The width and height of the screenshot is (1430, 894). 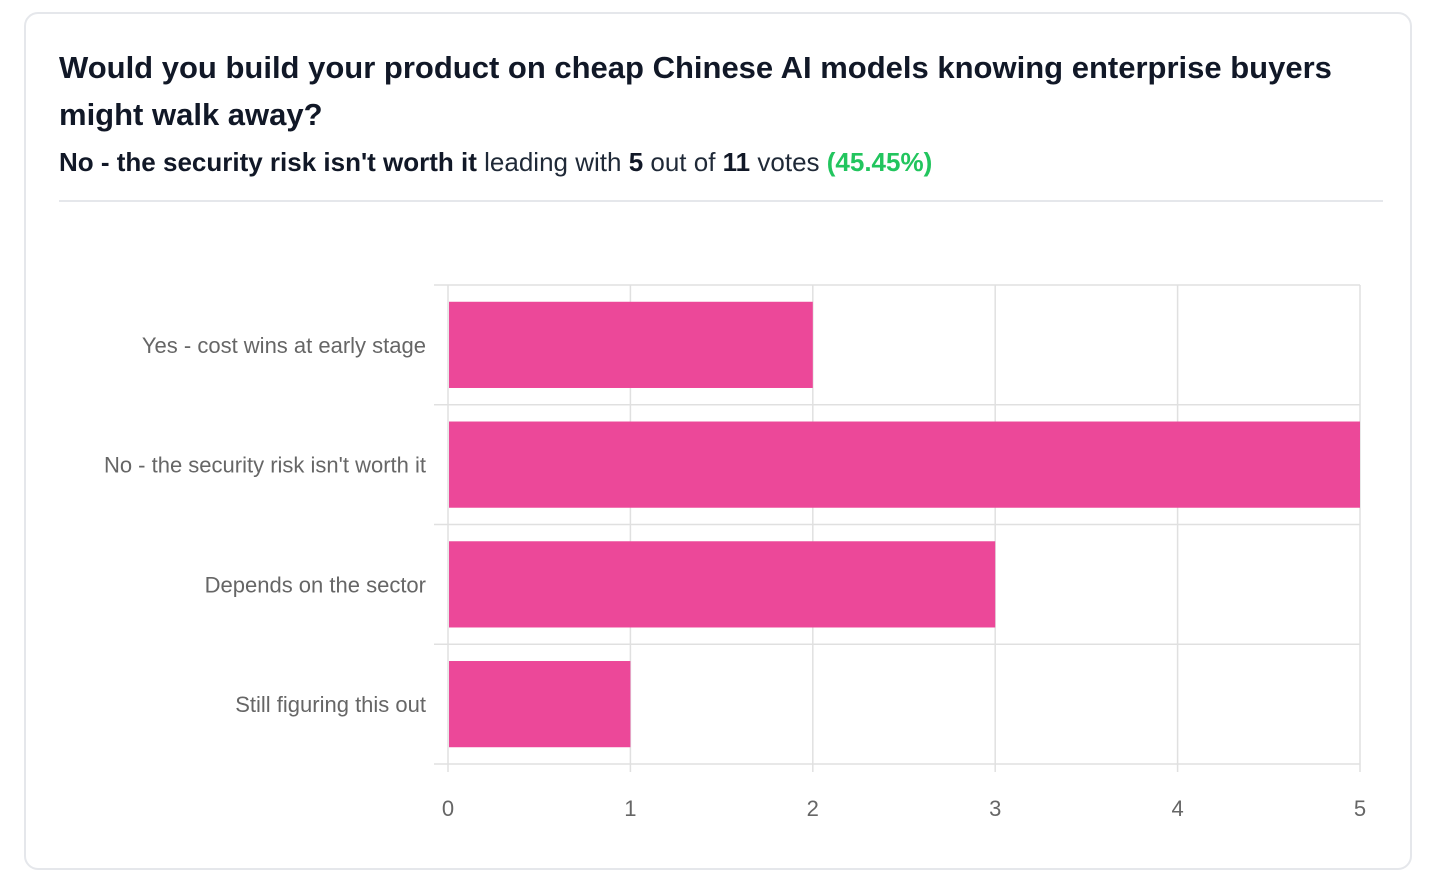 What do you see at coordinates (788, 162) in the screenshot?
I see `votes-text: votes` at bounding box center [788, 162].